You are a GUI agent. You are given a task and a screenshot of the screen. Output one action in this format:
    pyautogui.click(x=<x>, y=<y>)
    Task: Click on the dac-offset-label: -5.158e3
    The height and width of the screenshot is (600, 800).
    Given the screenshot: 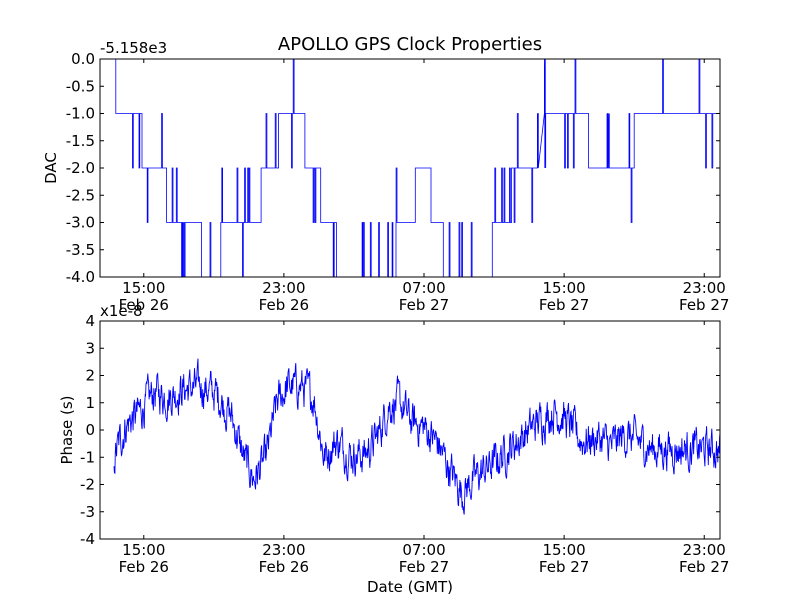 What is the action you would take?
    pyautogui.click(x=133, y=48)
    